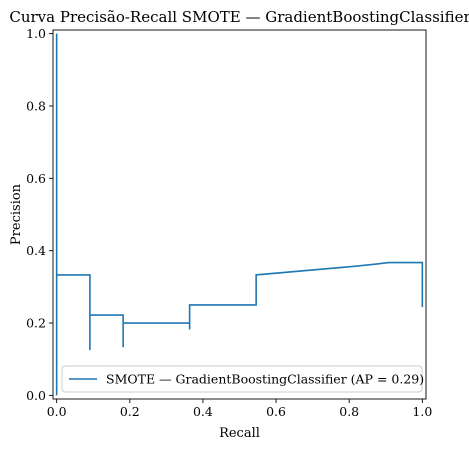 The image size is (469, 449). I want to click on y-tick-label: 0.6, so click(36, 178).